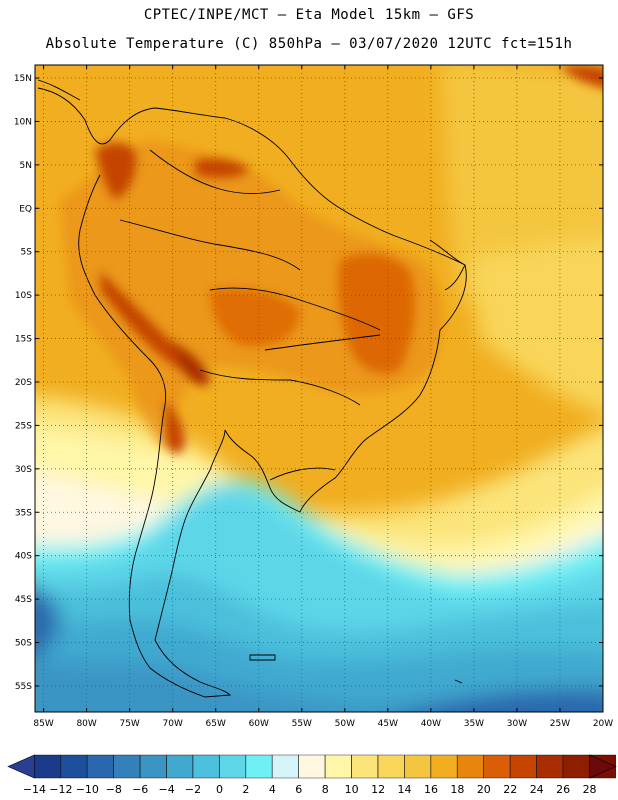 The image size is (618, 800). Describe the element at coordinates (431, 789) in the screenshot. I see `colorbar-label: 16` at that location.